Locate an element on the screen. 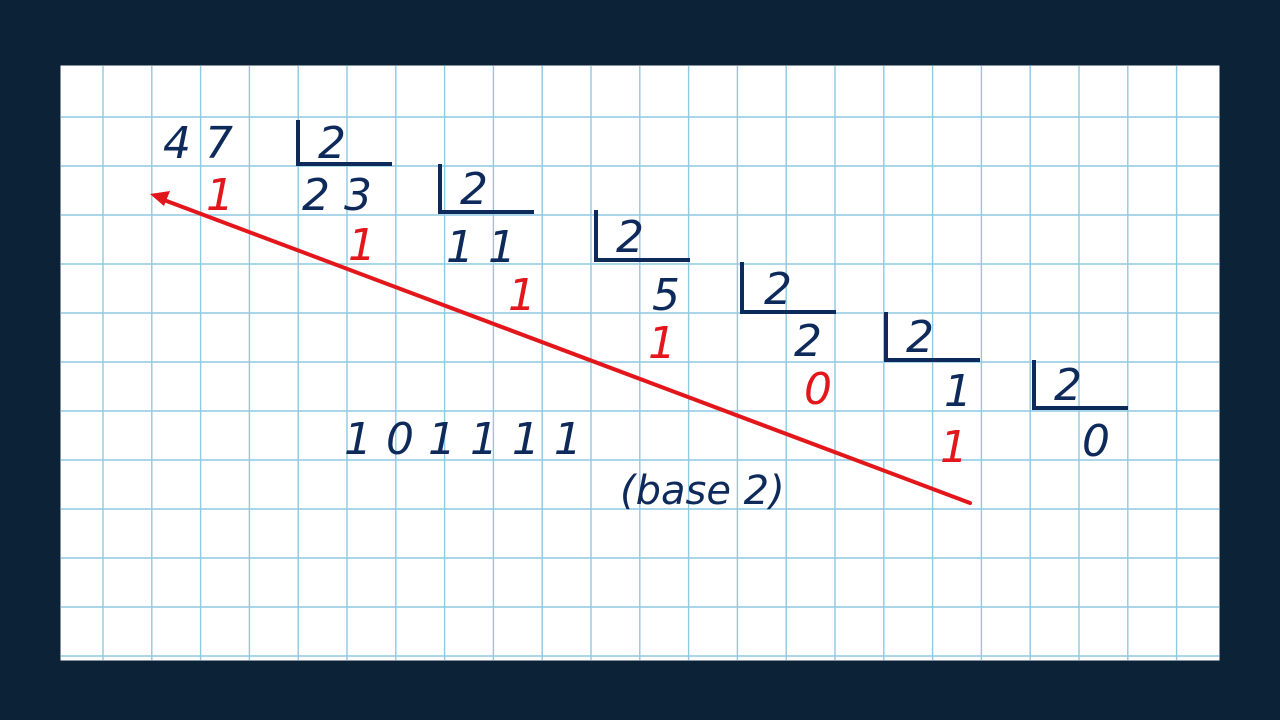 This screenshot has height=720, width=1280. arrowhead is located at coordinates (160, 198).